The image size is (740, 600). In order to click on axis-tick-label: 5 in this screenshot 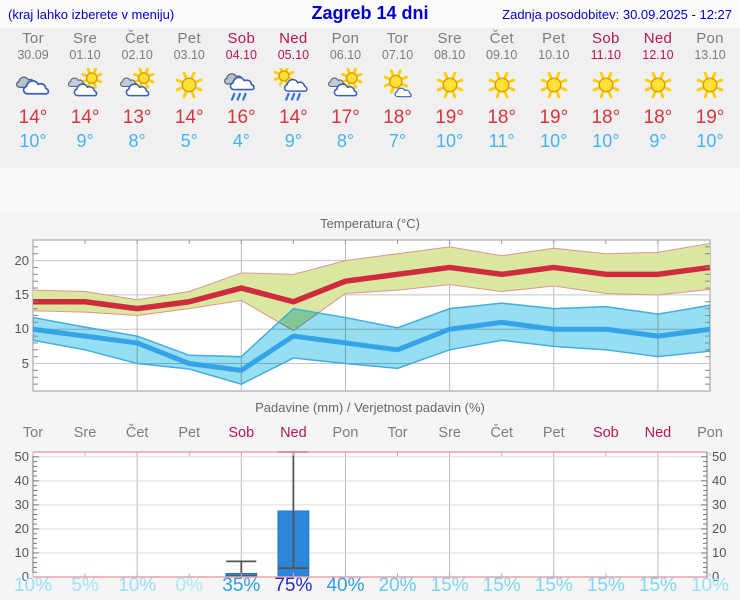, I will do `click(25, 363)`.